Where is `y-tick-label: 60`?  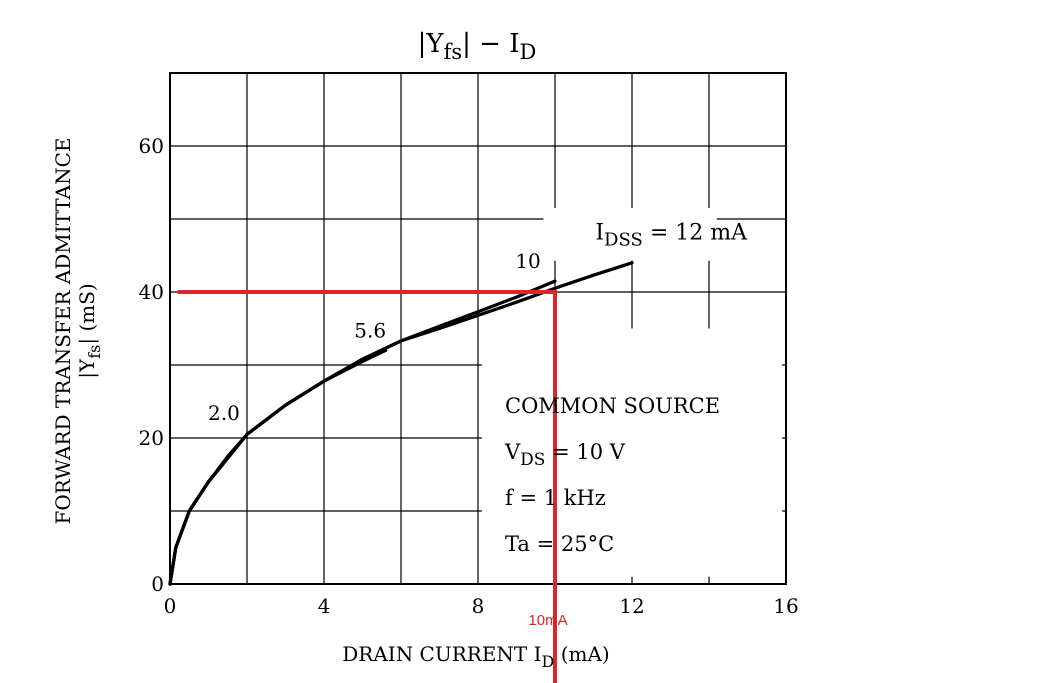 y-tick-label: 60 is located at coordinates (151, 146).